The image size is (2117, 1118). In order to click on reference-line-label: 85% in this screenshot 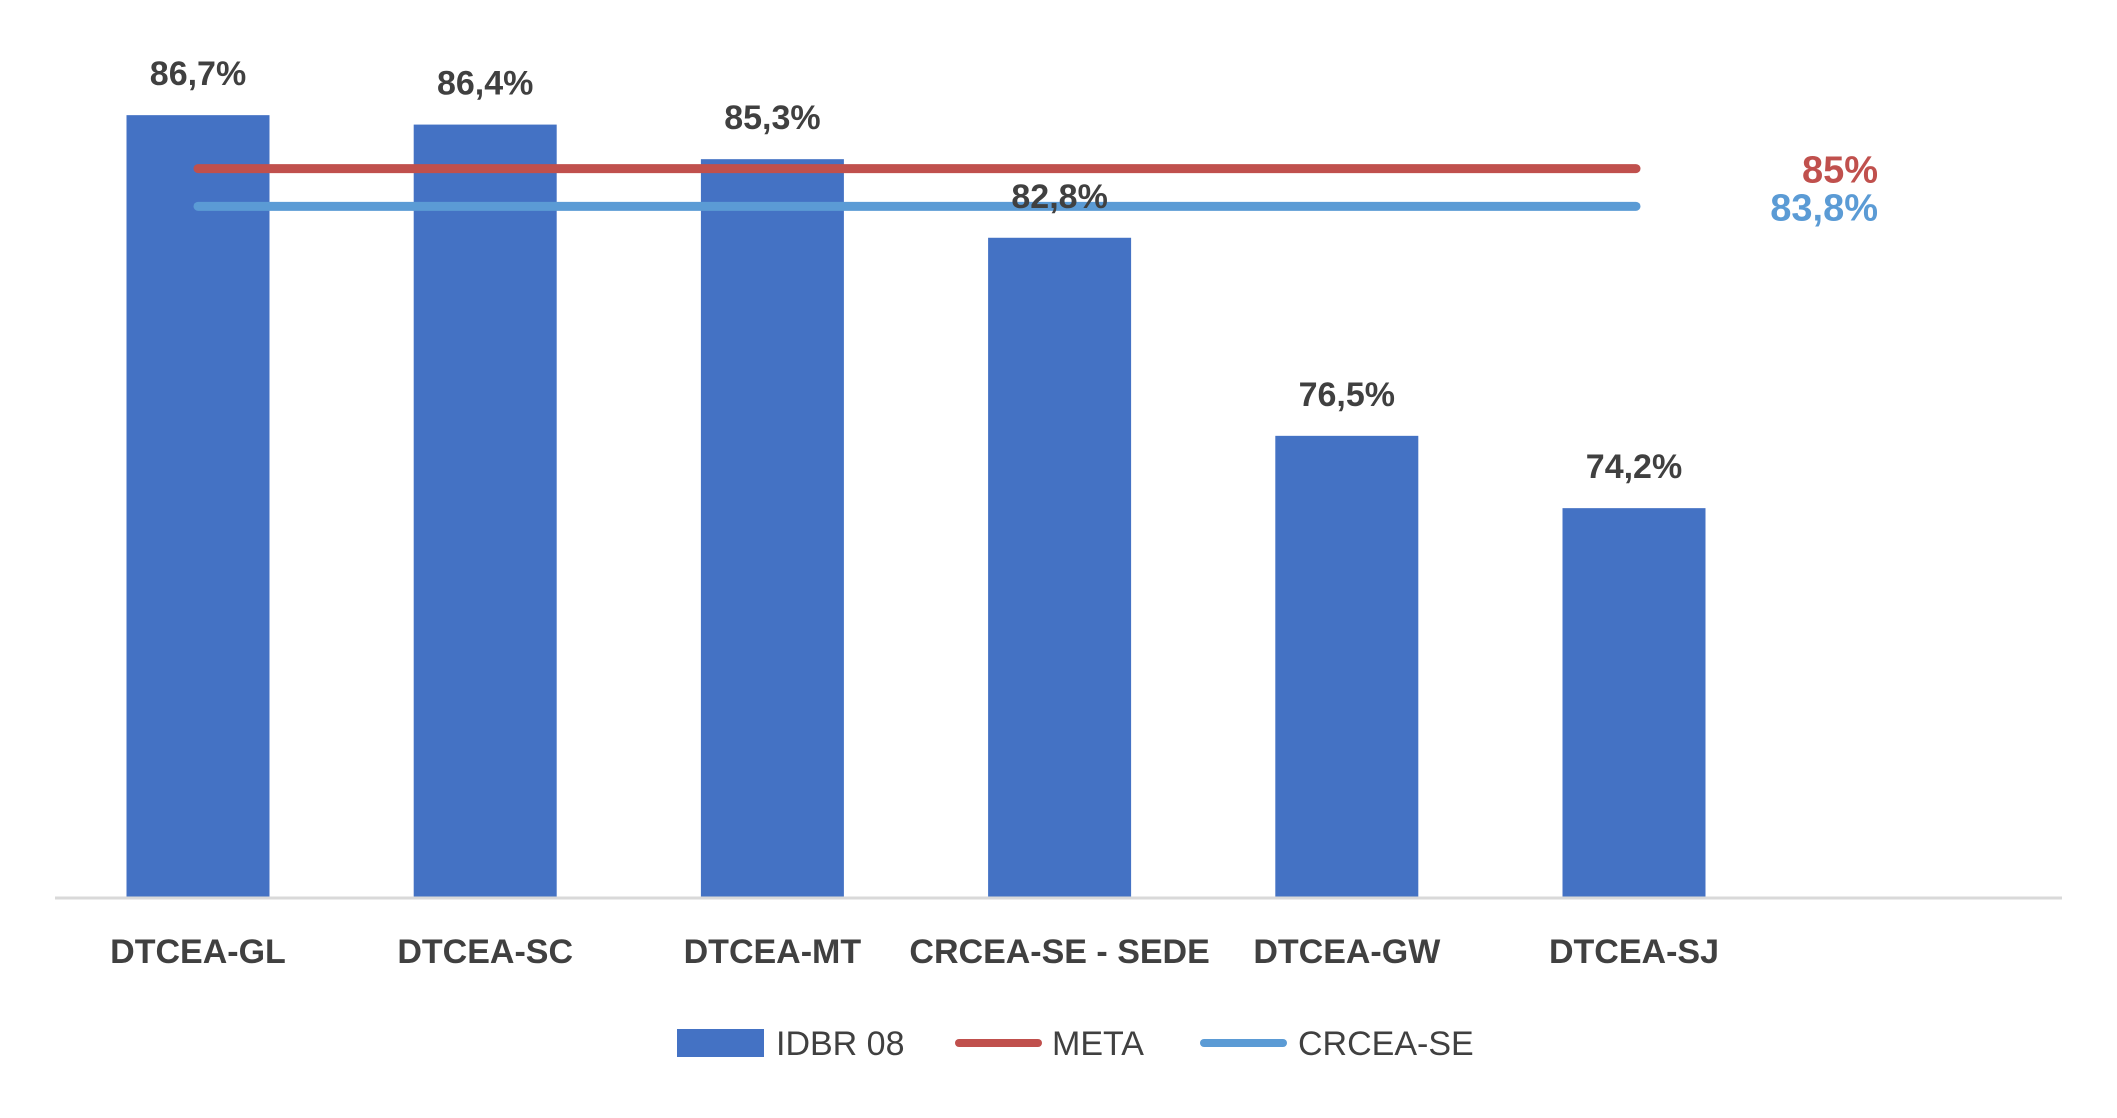, I will do `click(1840, 171)`.